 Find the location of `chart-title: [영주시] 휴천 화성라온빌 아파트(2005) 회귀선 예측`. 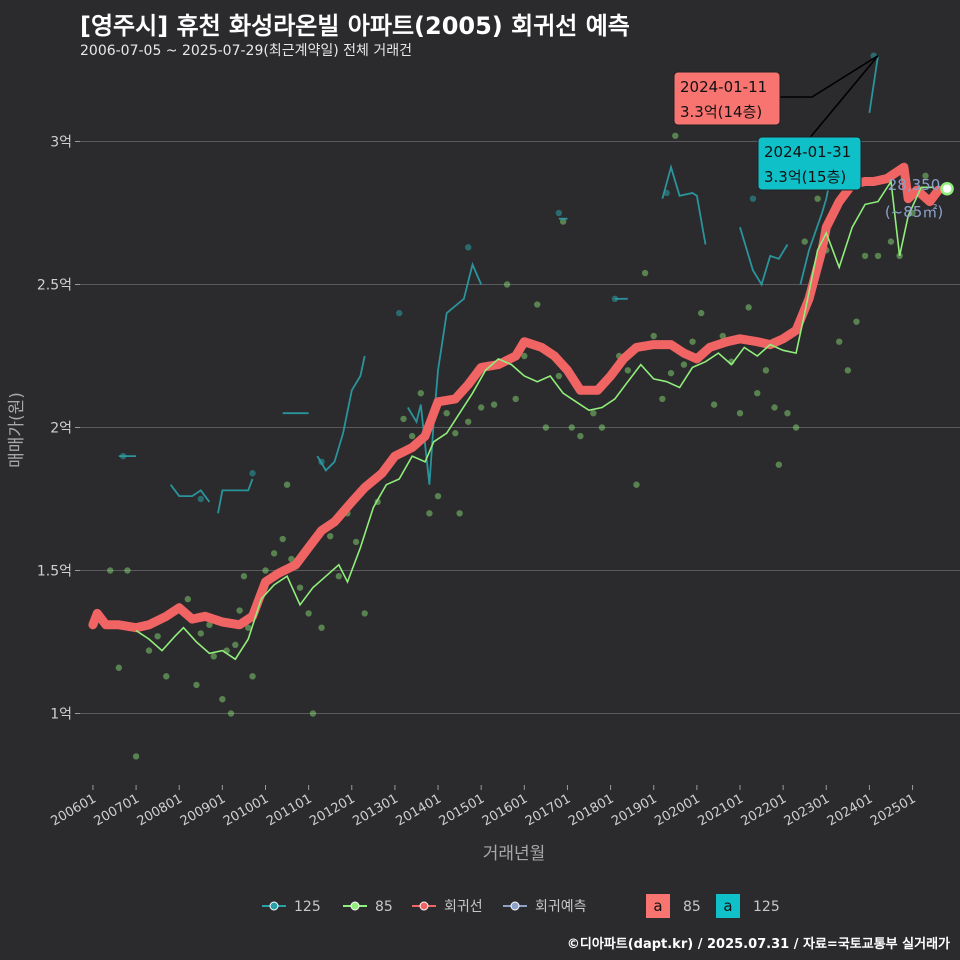

chart-title: [영주시] 휴천 화성라온빌 아파트(2005) 회귀선 예측 is located at coordinates (355, 26).